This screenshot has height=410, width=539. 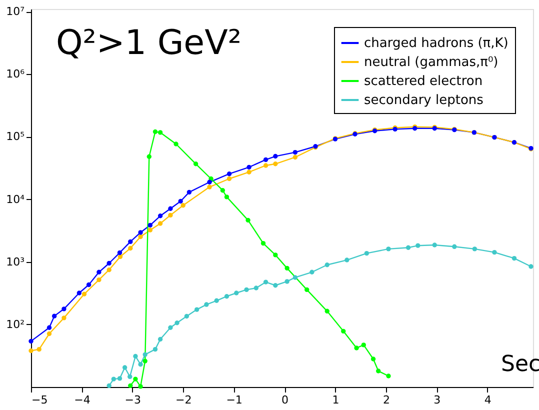 I want to click on annotation: Sec, so click(x=520, y=364).